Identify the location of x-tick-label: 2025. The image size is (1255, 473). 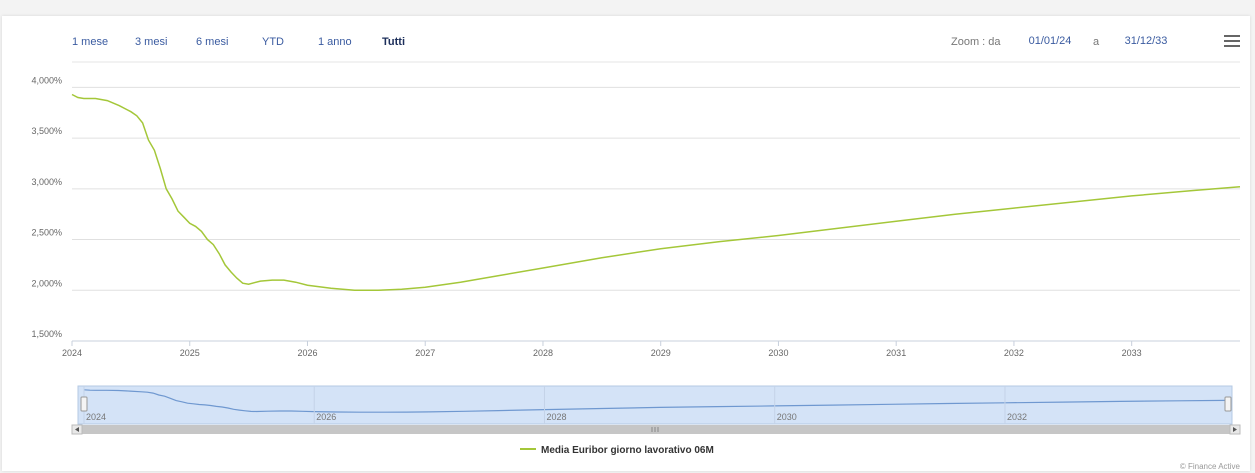
(190, 353).